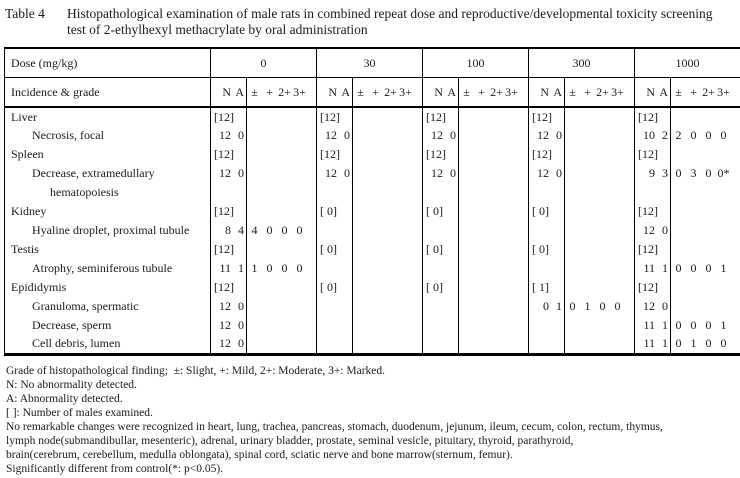  What do you see at coordinates (263, 63) in the screenshot?
I see `dose-column-header: 0` at bounding box center [263, 63].